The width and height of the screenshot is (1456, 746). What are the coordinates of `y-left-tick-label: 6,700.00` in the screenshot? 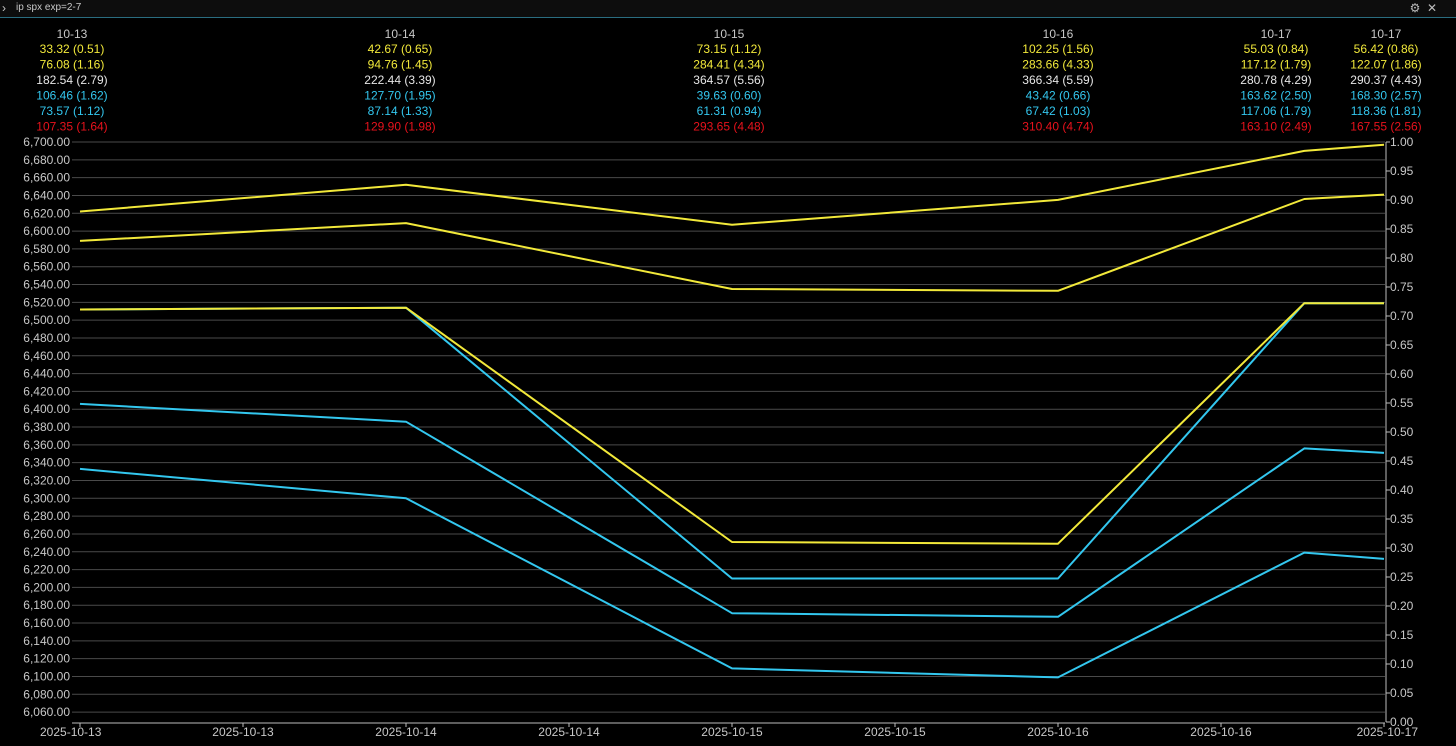 It's located at (46, 142).